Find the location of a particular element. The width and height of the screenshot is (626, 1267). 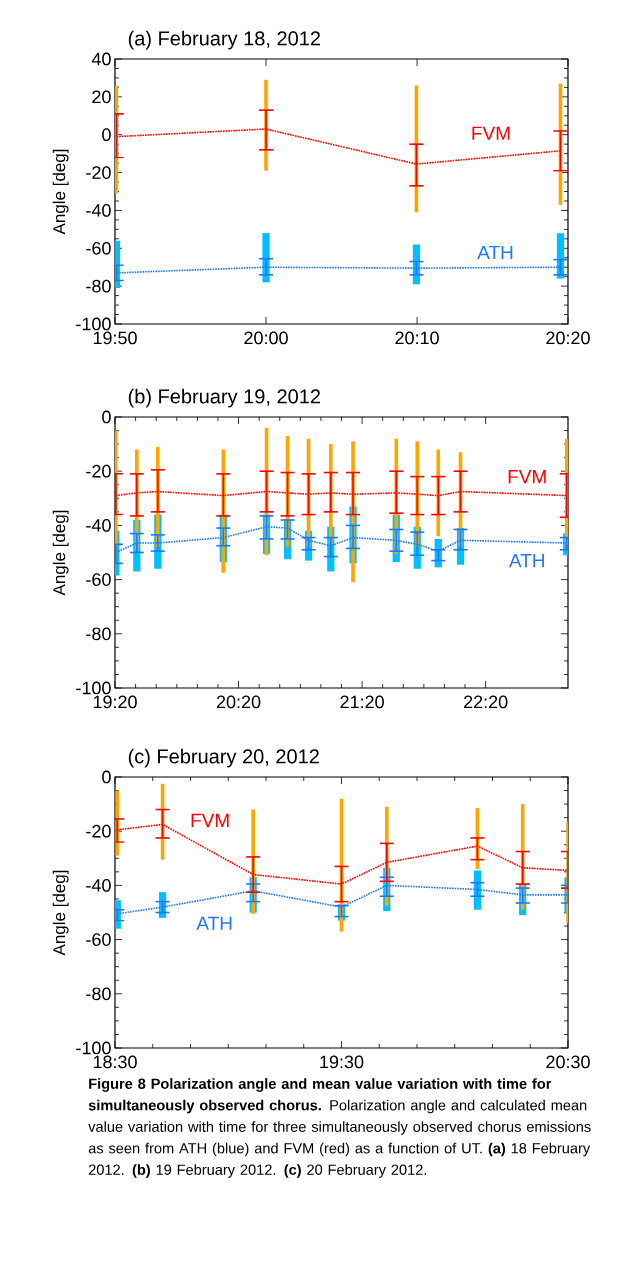

text: Figure 8 Polarization angle and mean value variation with time for simultaneously observed chorus. Polarization angle and calculated mean value variation with time for three simultaneously observed chorus emissions as seen from ATH (blue) and FVM (red) as a function of UT. (a) 18 February 2012. (b) 19 February 2012. (c) 20 February 2012. is located at coordinates (339, 1128).